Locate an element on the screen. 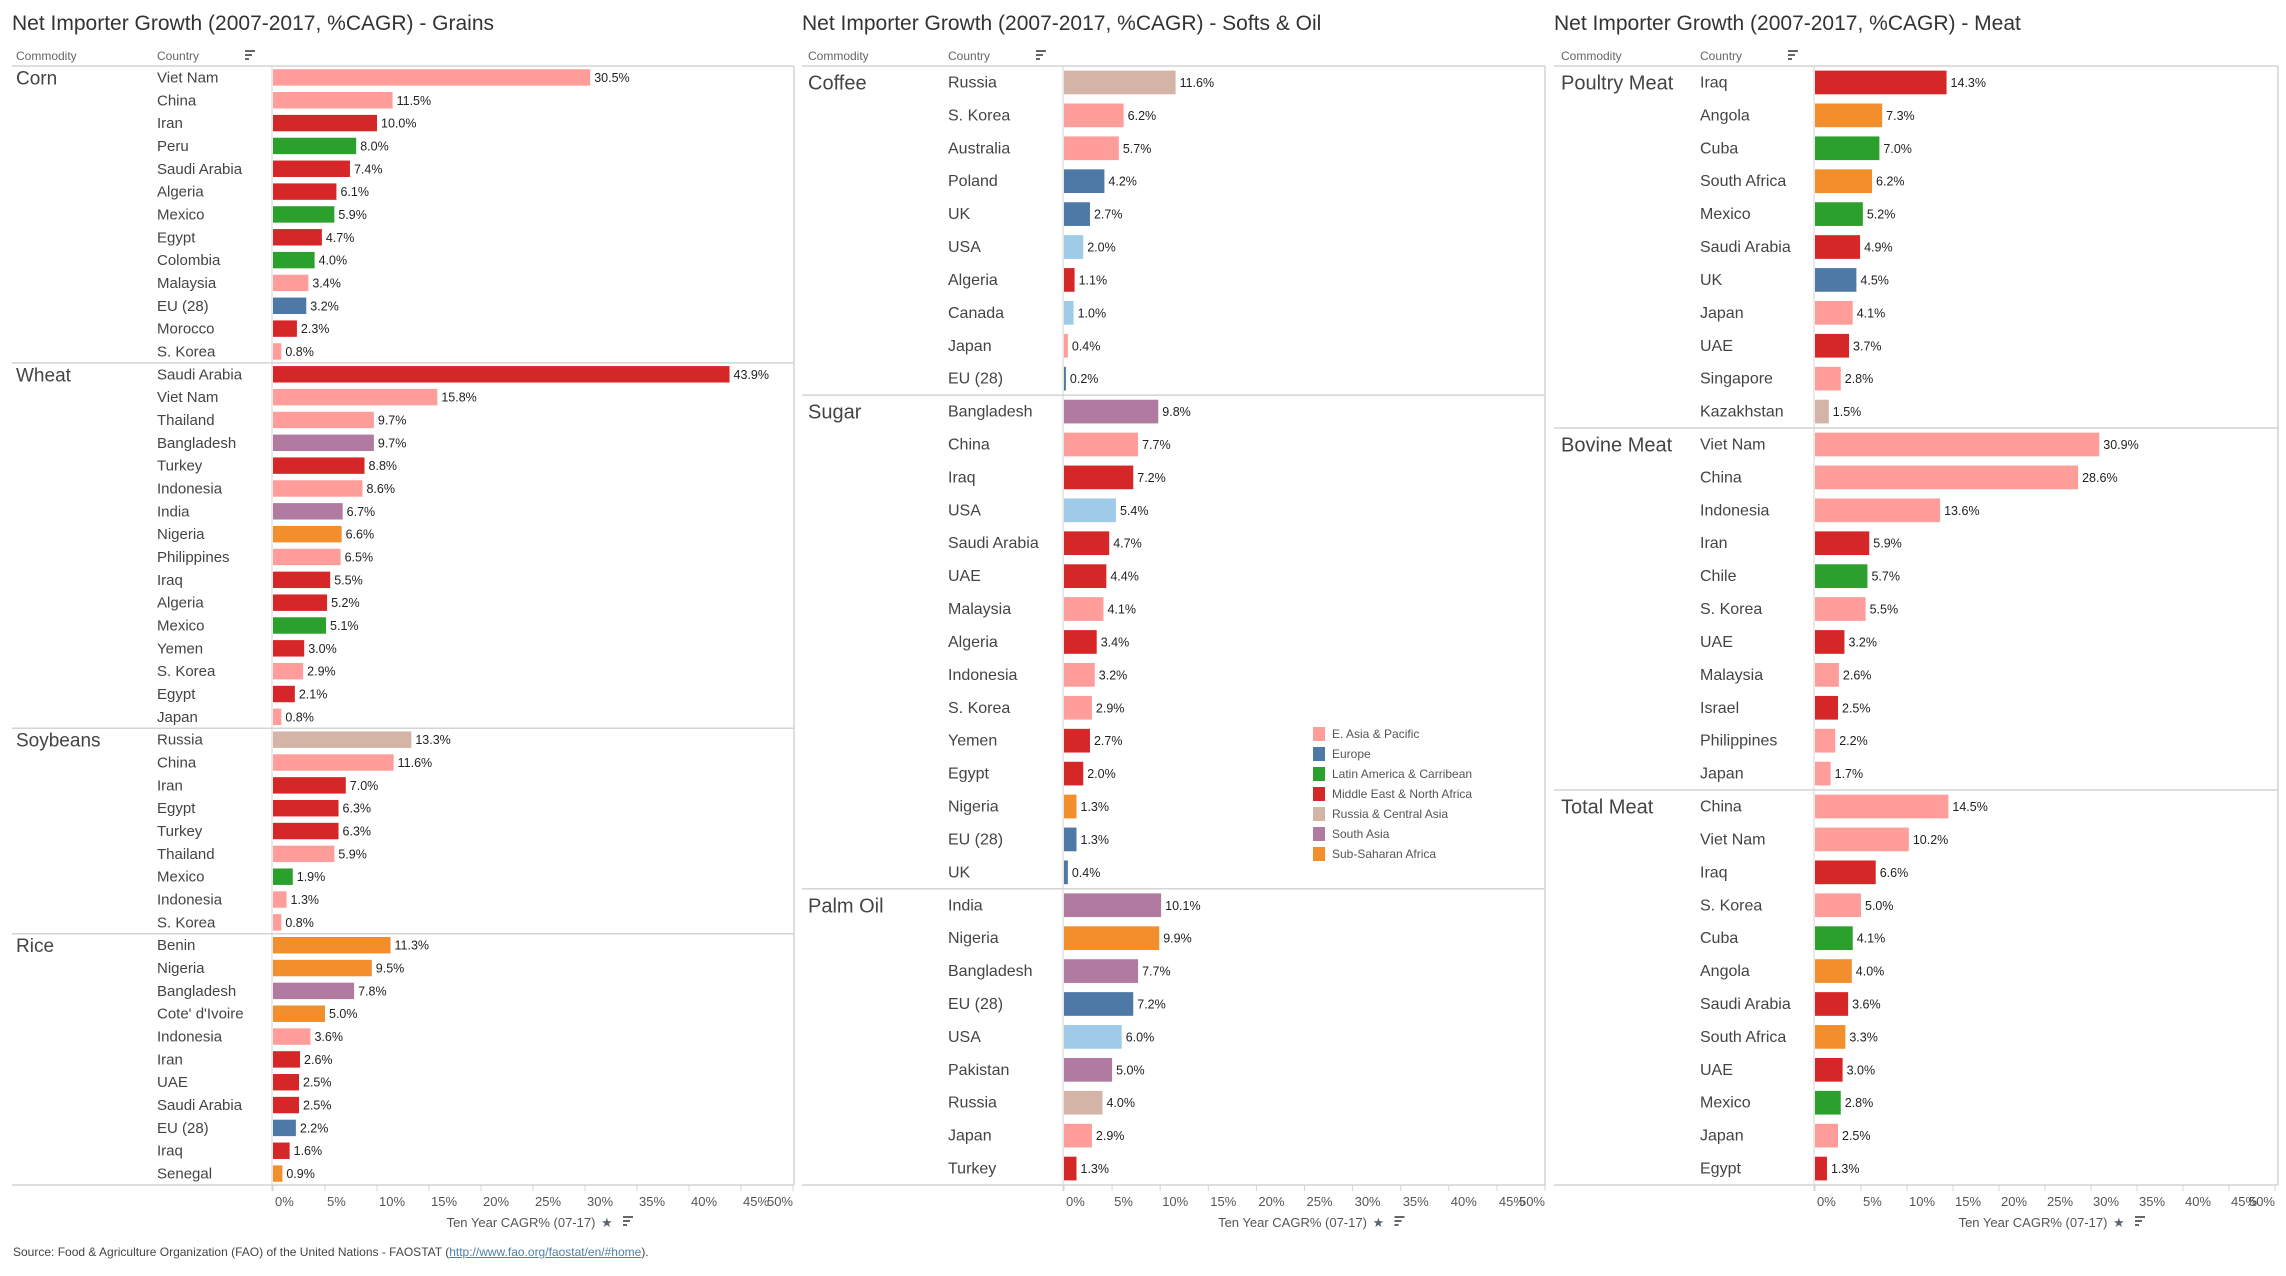 Image resolution: width=2286 pixels, height=1276 pixels. bar-row: Saudi Arabia 4.7% is located at coordinates (1045, 543).